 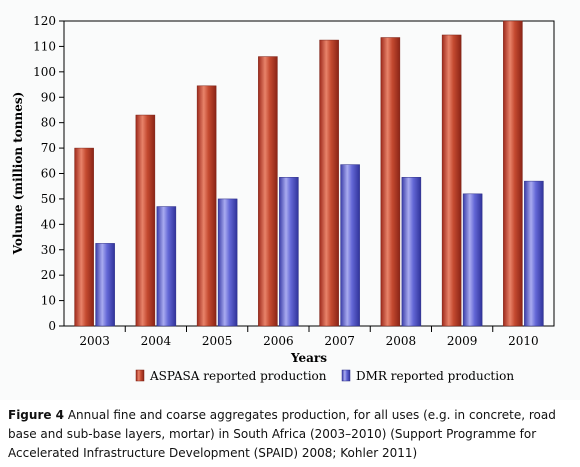 What do you see at coordinates (48, 148) in the screenshot?
I see `y-tick-label: 70` at bounding box center [48, 148].